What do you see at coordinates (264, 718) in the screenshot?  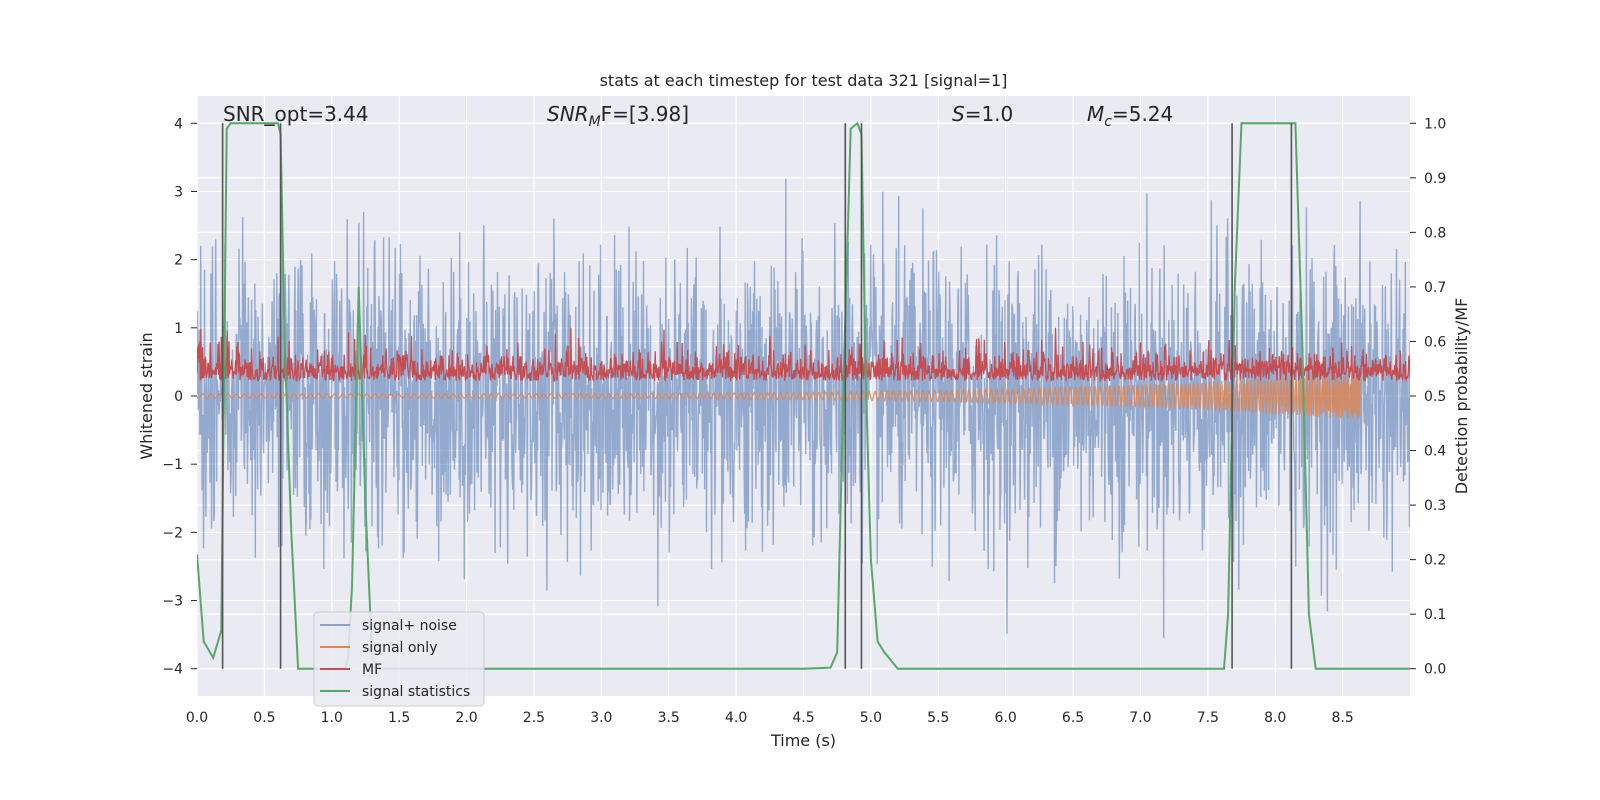 I see `x-tick-label: 0.5` at bounding box center [264, 718].